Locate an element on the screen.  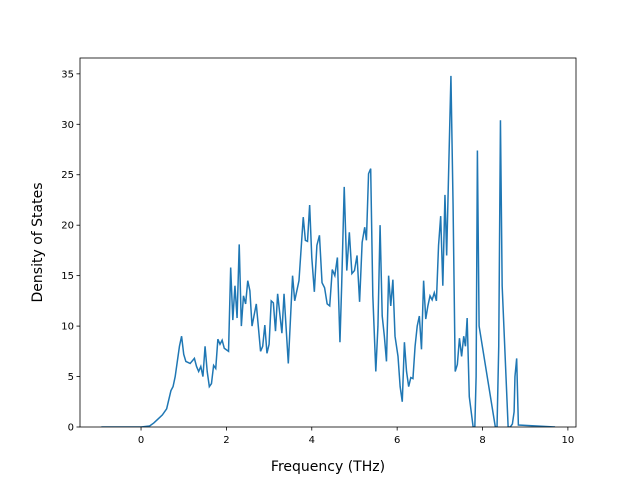
x-tick-label: 2 is located at coordinates (226, 440).